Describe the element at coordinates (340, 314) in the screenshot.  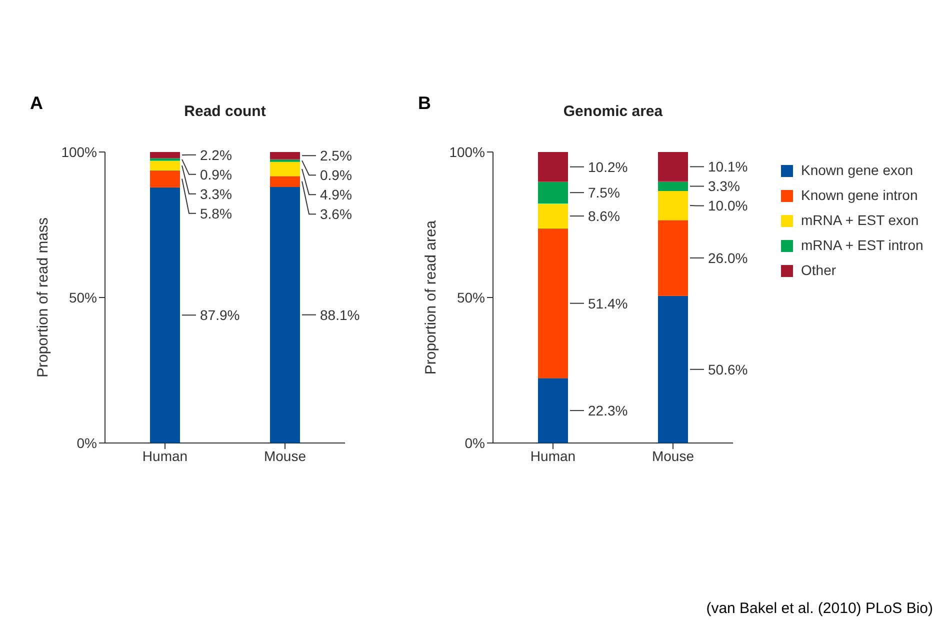
I see `data-label: 88.1%` at that location.